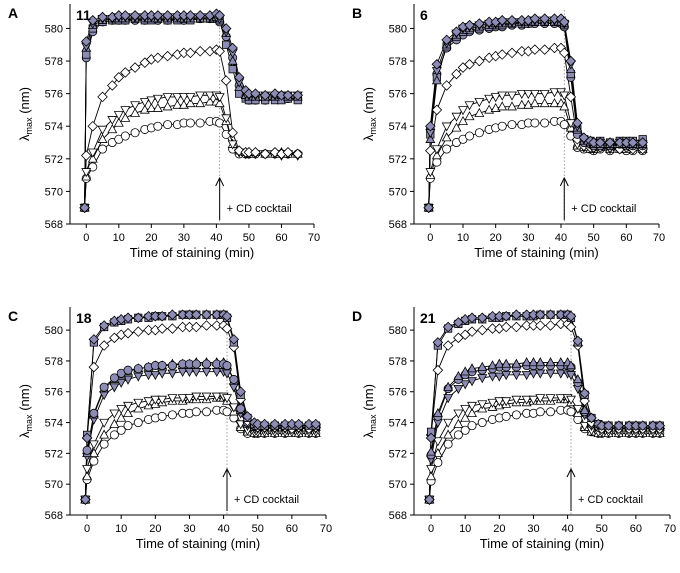 This screenshot has height=573, width=680. I want to click on x-tick-label: 70, so click(314, 238).